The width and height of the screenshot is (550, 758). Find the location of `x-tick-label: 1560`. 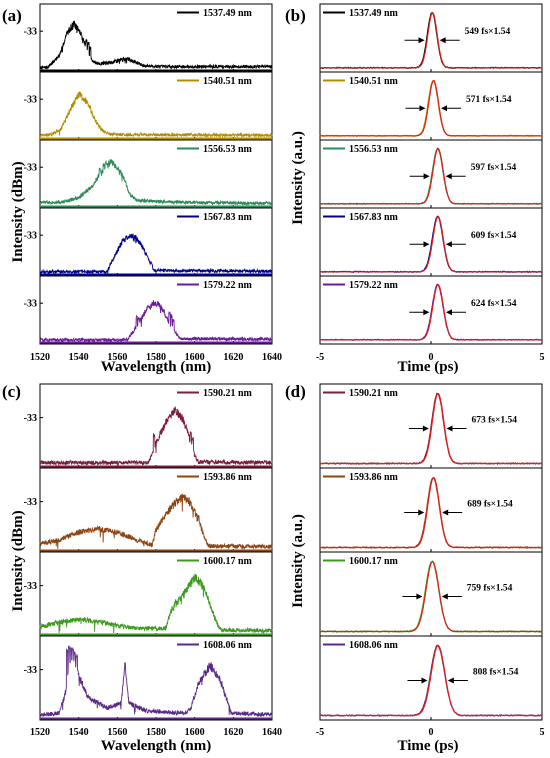

x-tick-label: 1560 is located at coordinates (117, 357).